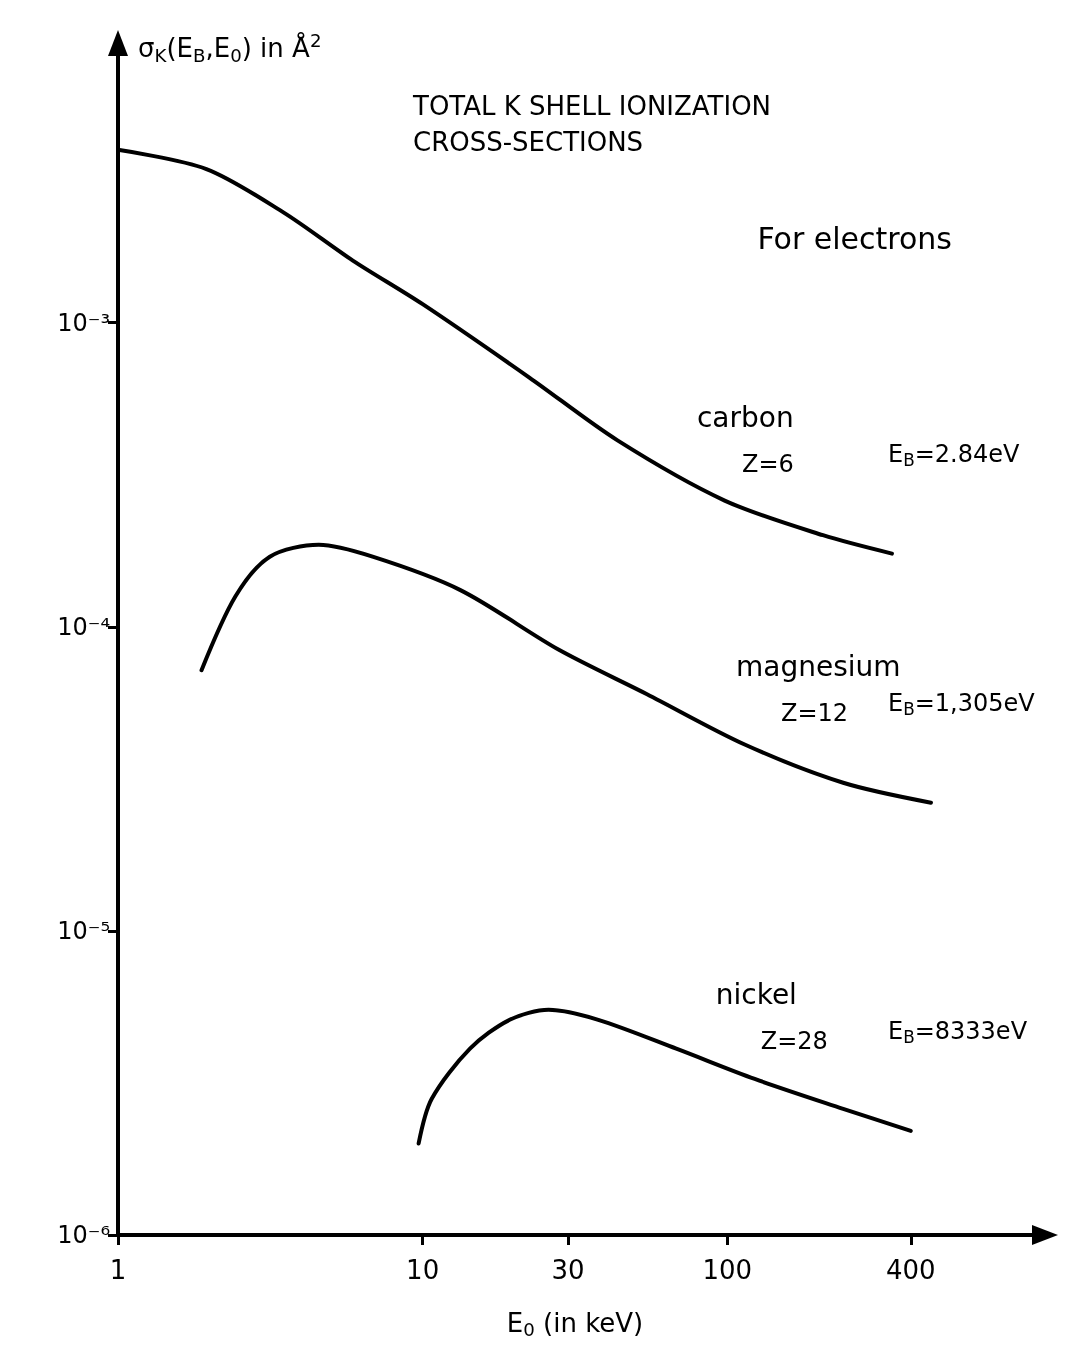 The height and width of the screenshot is (1358, 1085). Describe the element at coordinates (568, 1270) in the screenshot. I see `x-tick-label: 30` at that location.